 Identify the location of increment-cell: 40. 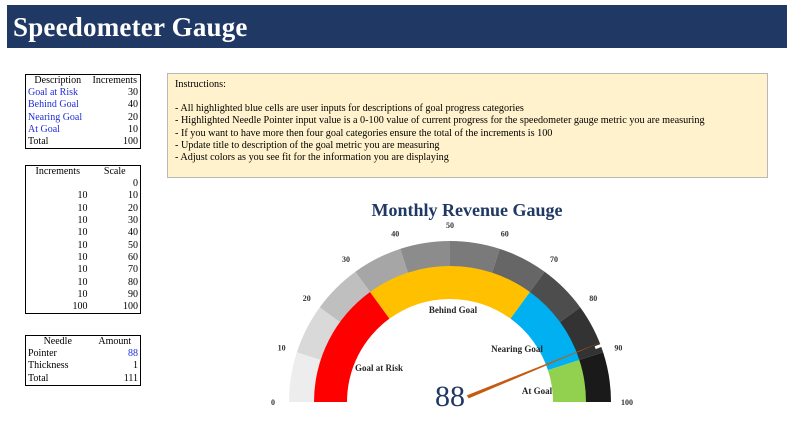
(133, 105).